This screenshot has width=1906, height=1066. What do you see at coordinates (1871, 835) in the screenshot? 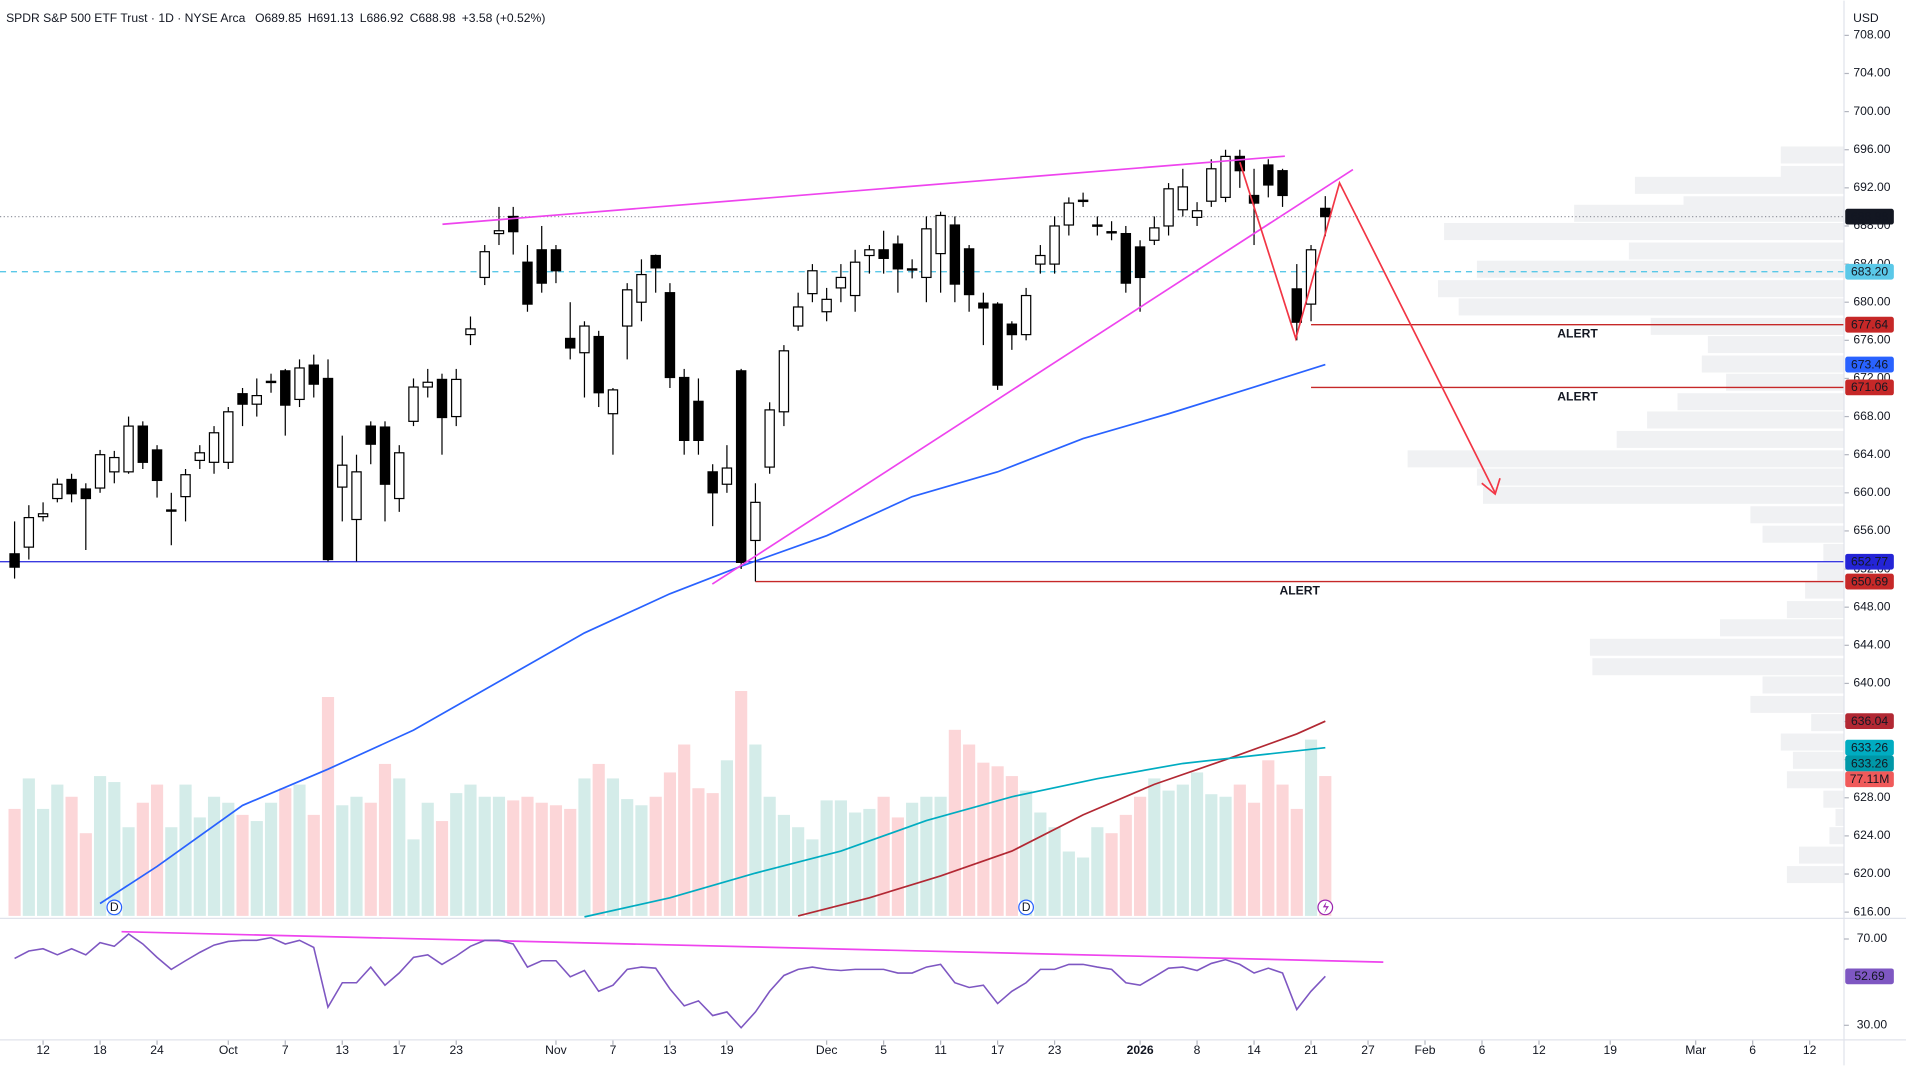
I see `y-tick-label: 624.00` at bounding box center [1871, 835].